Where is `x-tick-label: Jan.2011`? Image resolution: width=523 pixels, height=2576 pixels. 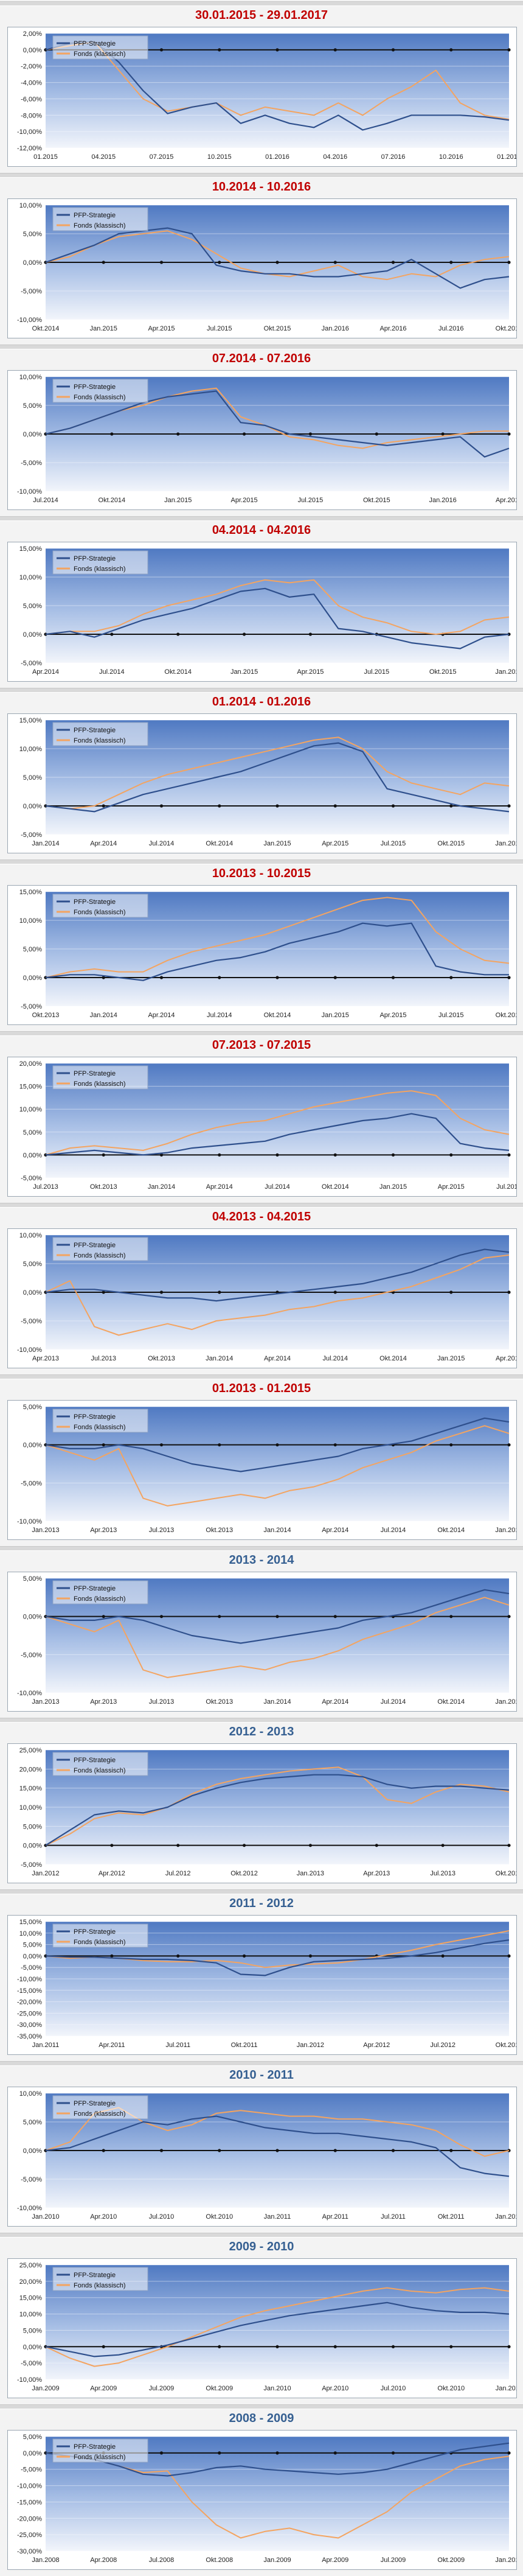
x-tick-label: Jan.2011 is located at coordinates (45, 2046).